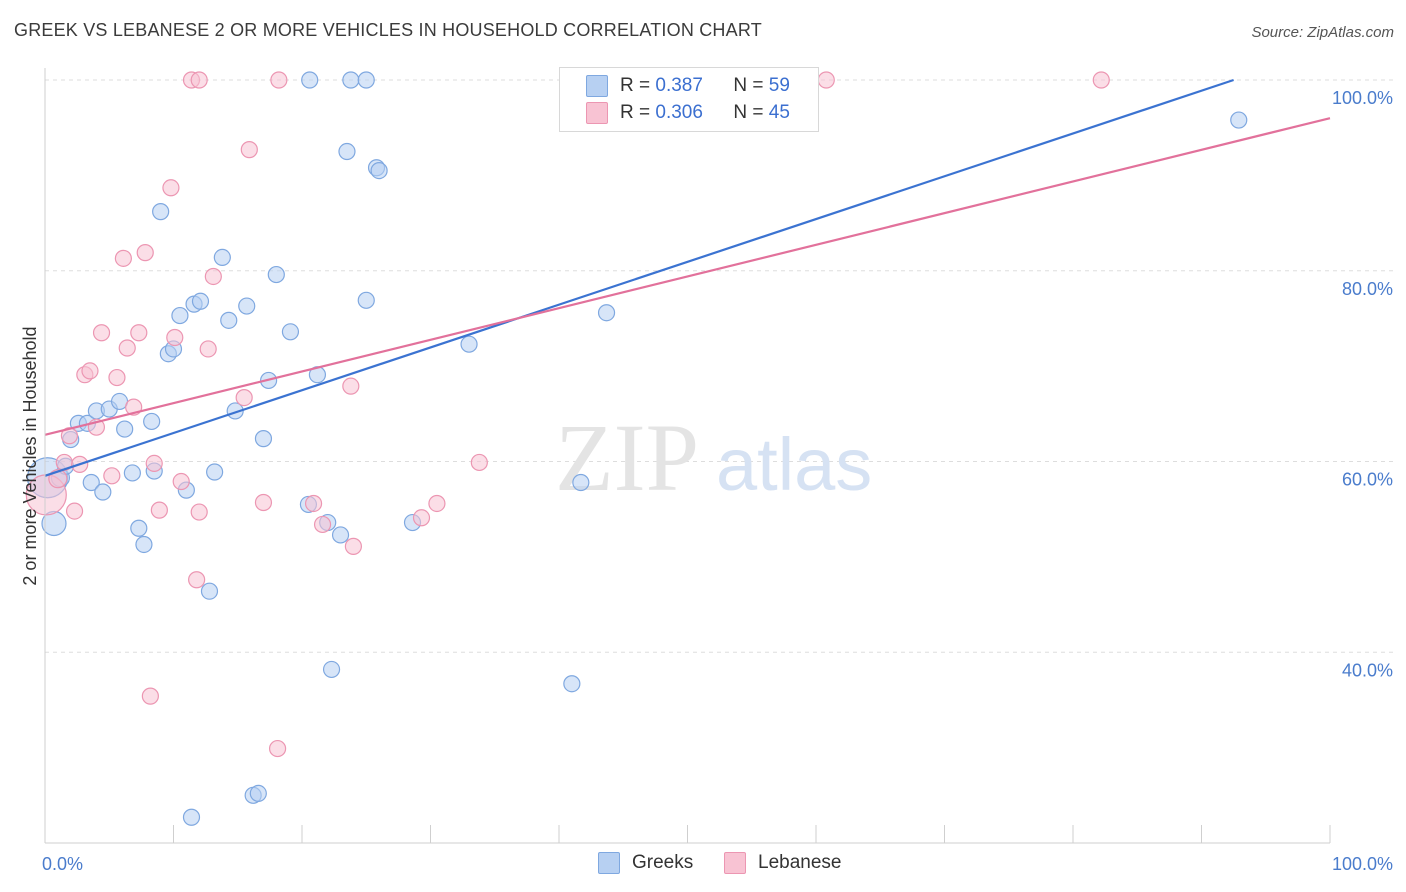 The image size is (1406, 892). I want to click on y-axis-label: 2 or more Vehicles in Household, so click(30, 455).